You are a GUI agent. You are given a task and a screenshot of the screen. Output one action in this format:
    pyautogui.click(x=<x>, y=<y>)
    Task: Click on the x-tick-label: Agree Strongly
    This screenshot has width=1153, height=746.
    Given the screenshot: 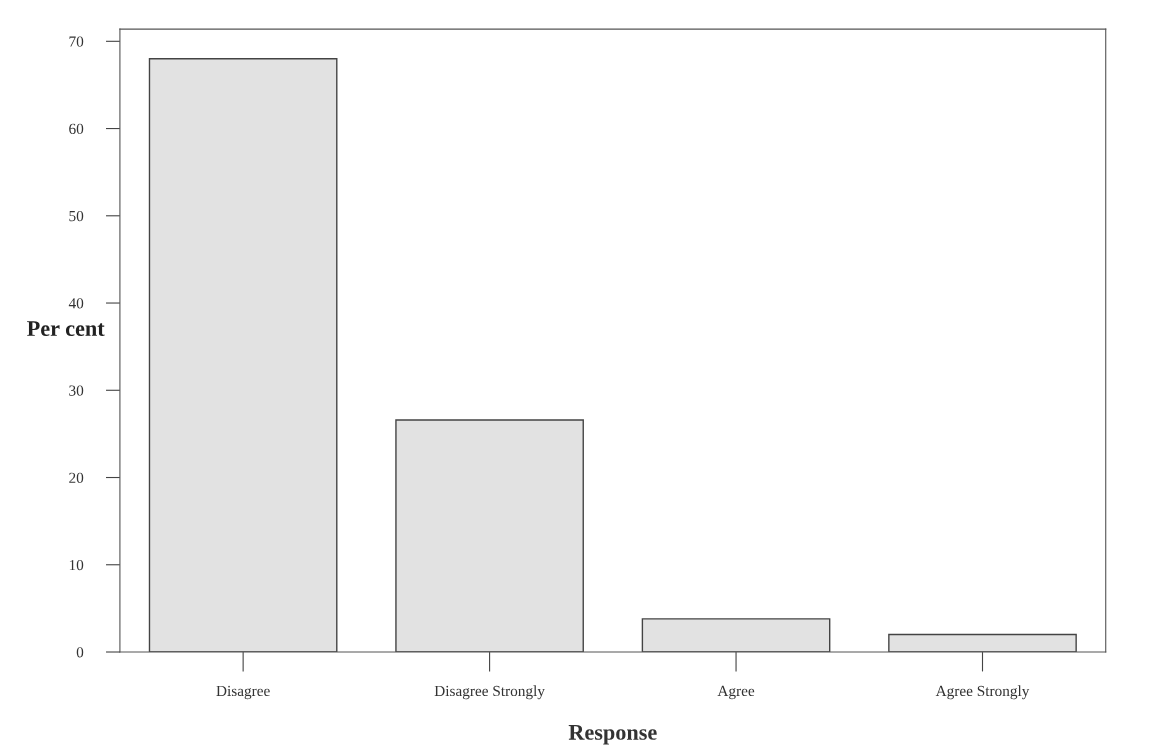 What is the action you would take?
    pyautogui.click(x=982, y=692)
    